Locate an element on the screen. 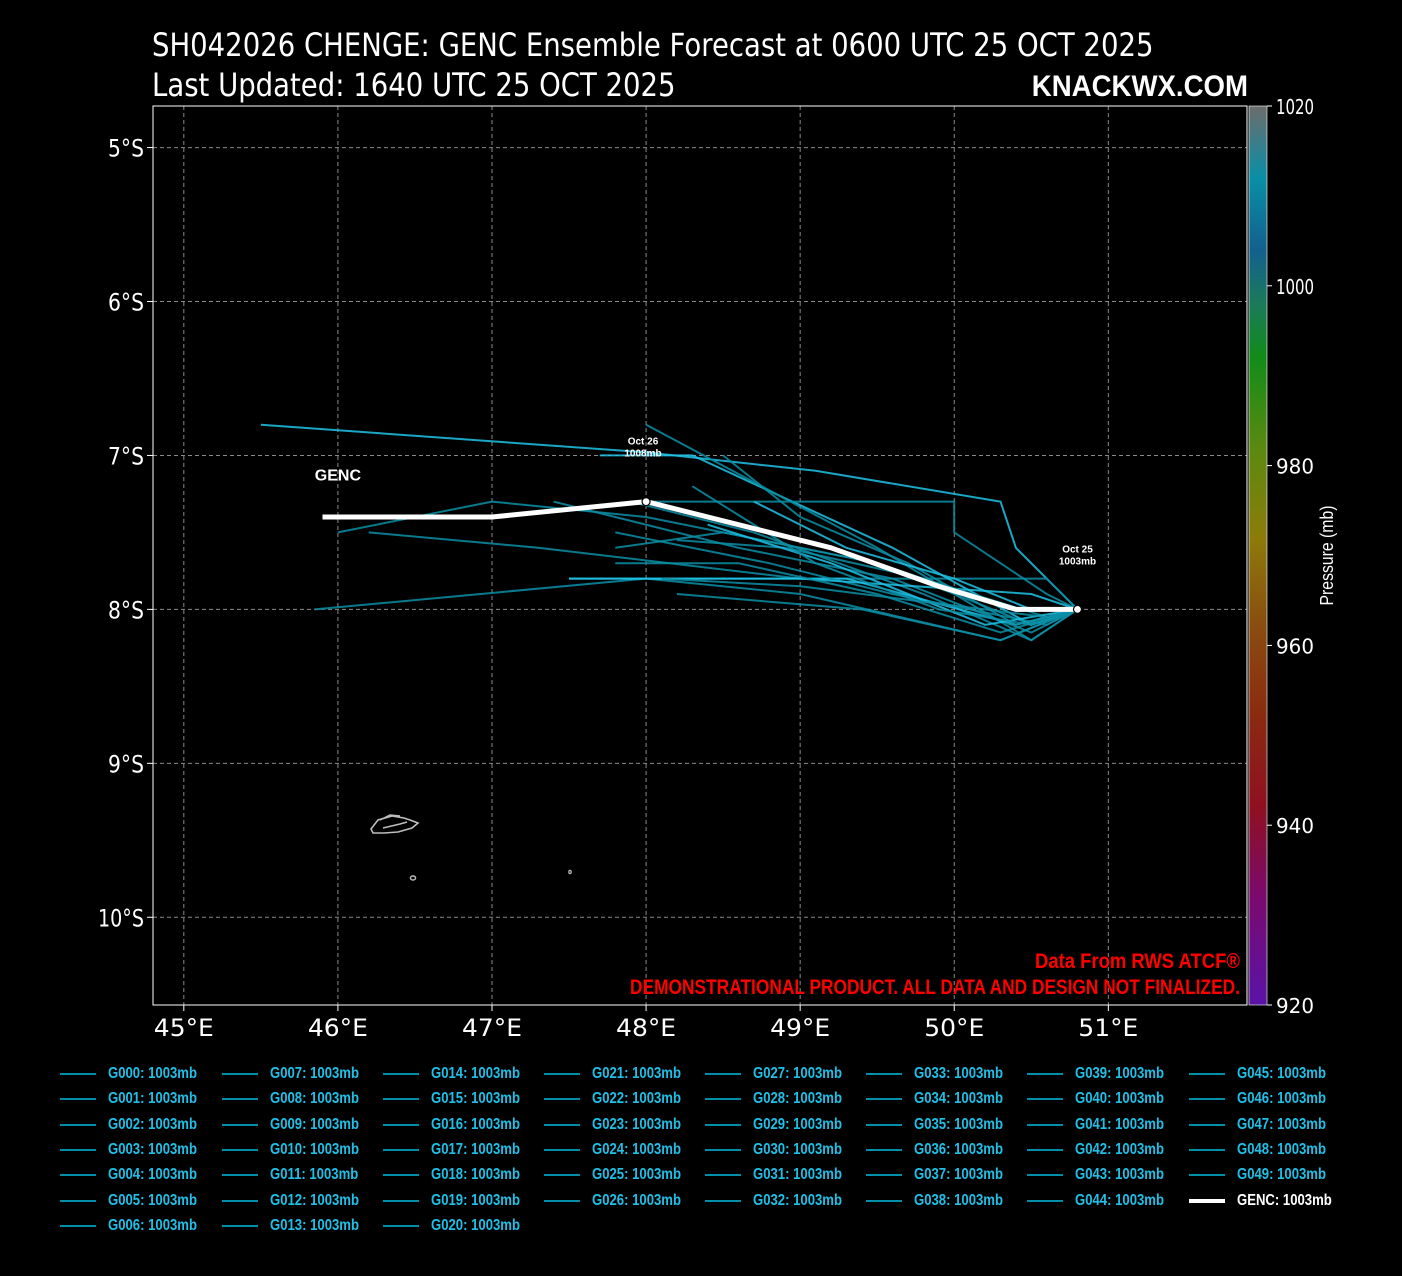 This screenshot has width=1402, height=1276. legend-label: G030: 1003mb is located at coordinates (797, 1149).